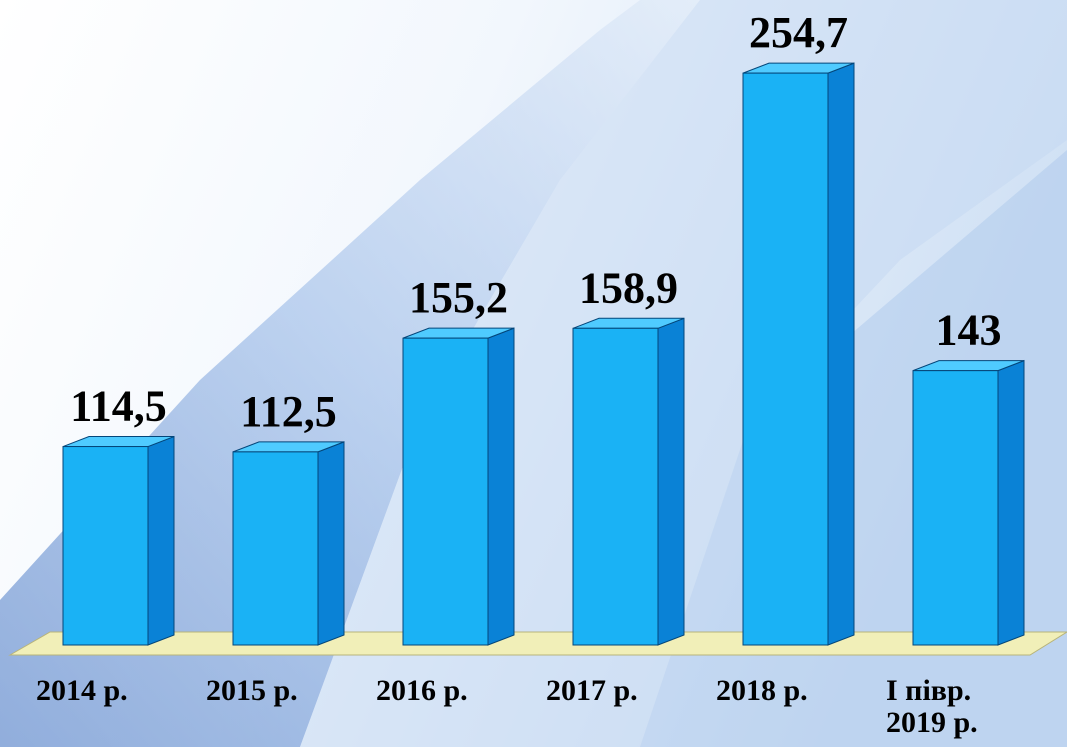 The width and height of the screenshot is (1067, 747). I want to click on x-tick-label: 2017 р., so click(592, 690).